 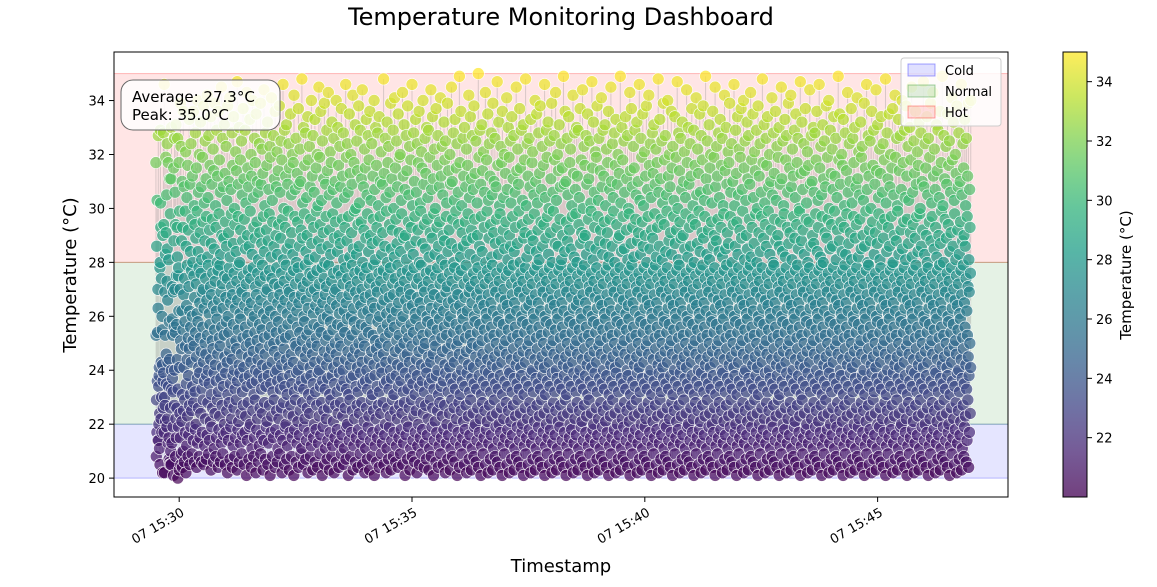 I want to click on average-label: Average: 27.3°C, so click(x=193, y=97).